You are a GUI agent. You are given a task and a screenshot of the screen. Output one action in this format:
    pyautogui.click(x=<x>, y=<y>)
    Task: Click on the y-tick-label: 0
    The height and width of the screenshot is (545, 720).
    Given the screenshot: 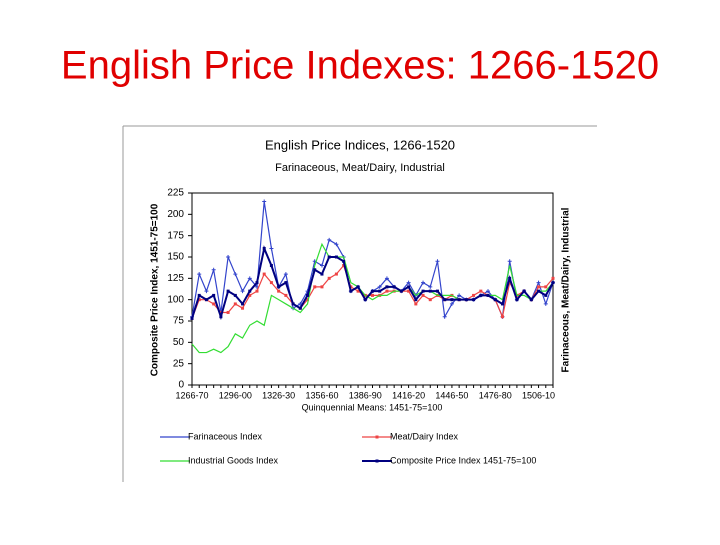 What is the action you would take?
    pyautogui.click(x=181, y=385)
    